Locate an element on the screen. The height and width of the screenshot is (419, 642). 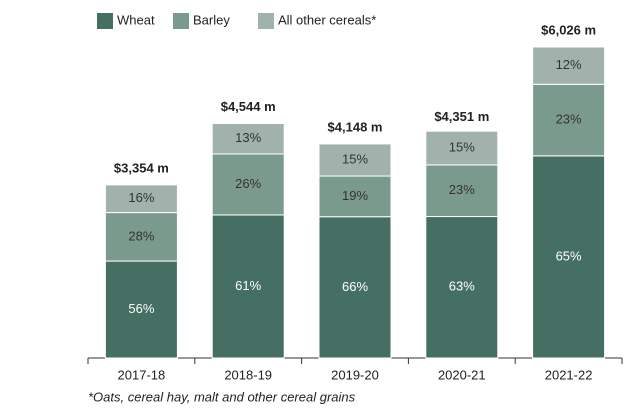
segment-label: 56% is located at coordinates (141, 308).